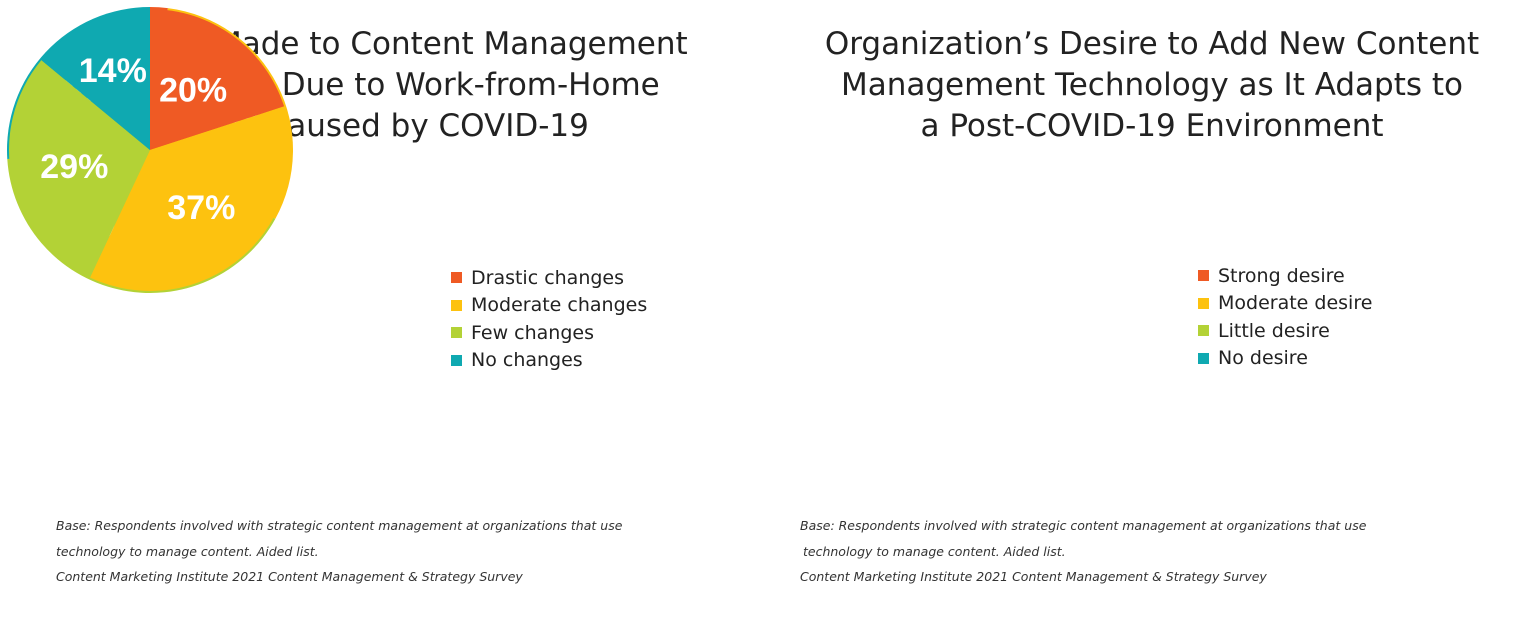 The image size is (1536, 641). Describe the element at coordinates (559, 305) in the screenshot. I see `legend-label: Moderate changes` at that location.